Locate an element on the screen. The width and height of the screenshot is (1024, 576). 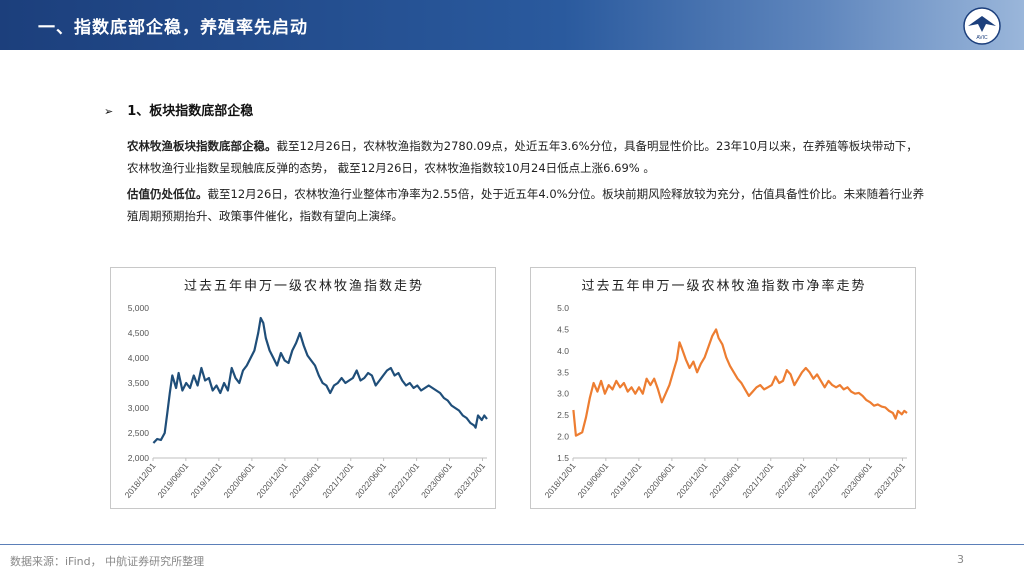
paragraph-index-lead: 农林牧渔板块指数底部企稳。 is located at coordinates (202, 146).